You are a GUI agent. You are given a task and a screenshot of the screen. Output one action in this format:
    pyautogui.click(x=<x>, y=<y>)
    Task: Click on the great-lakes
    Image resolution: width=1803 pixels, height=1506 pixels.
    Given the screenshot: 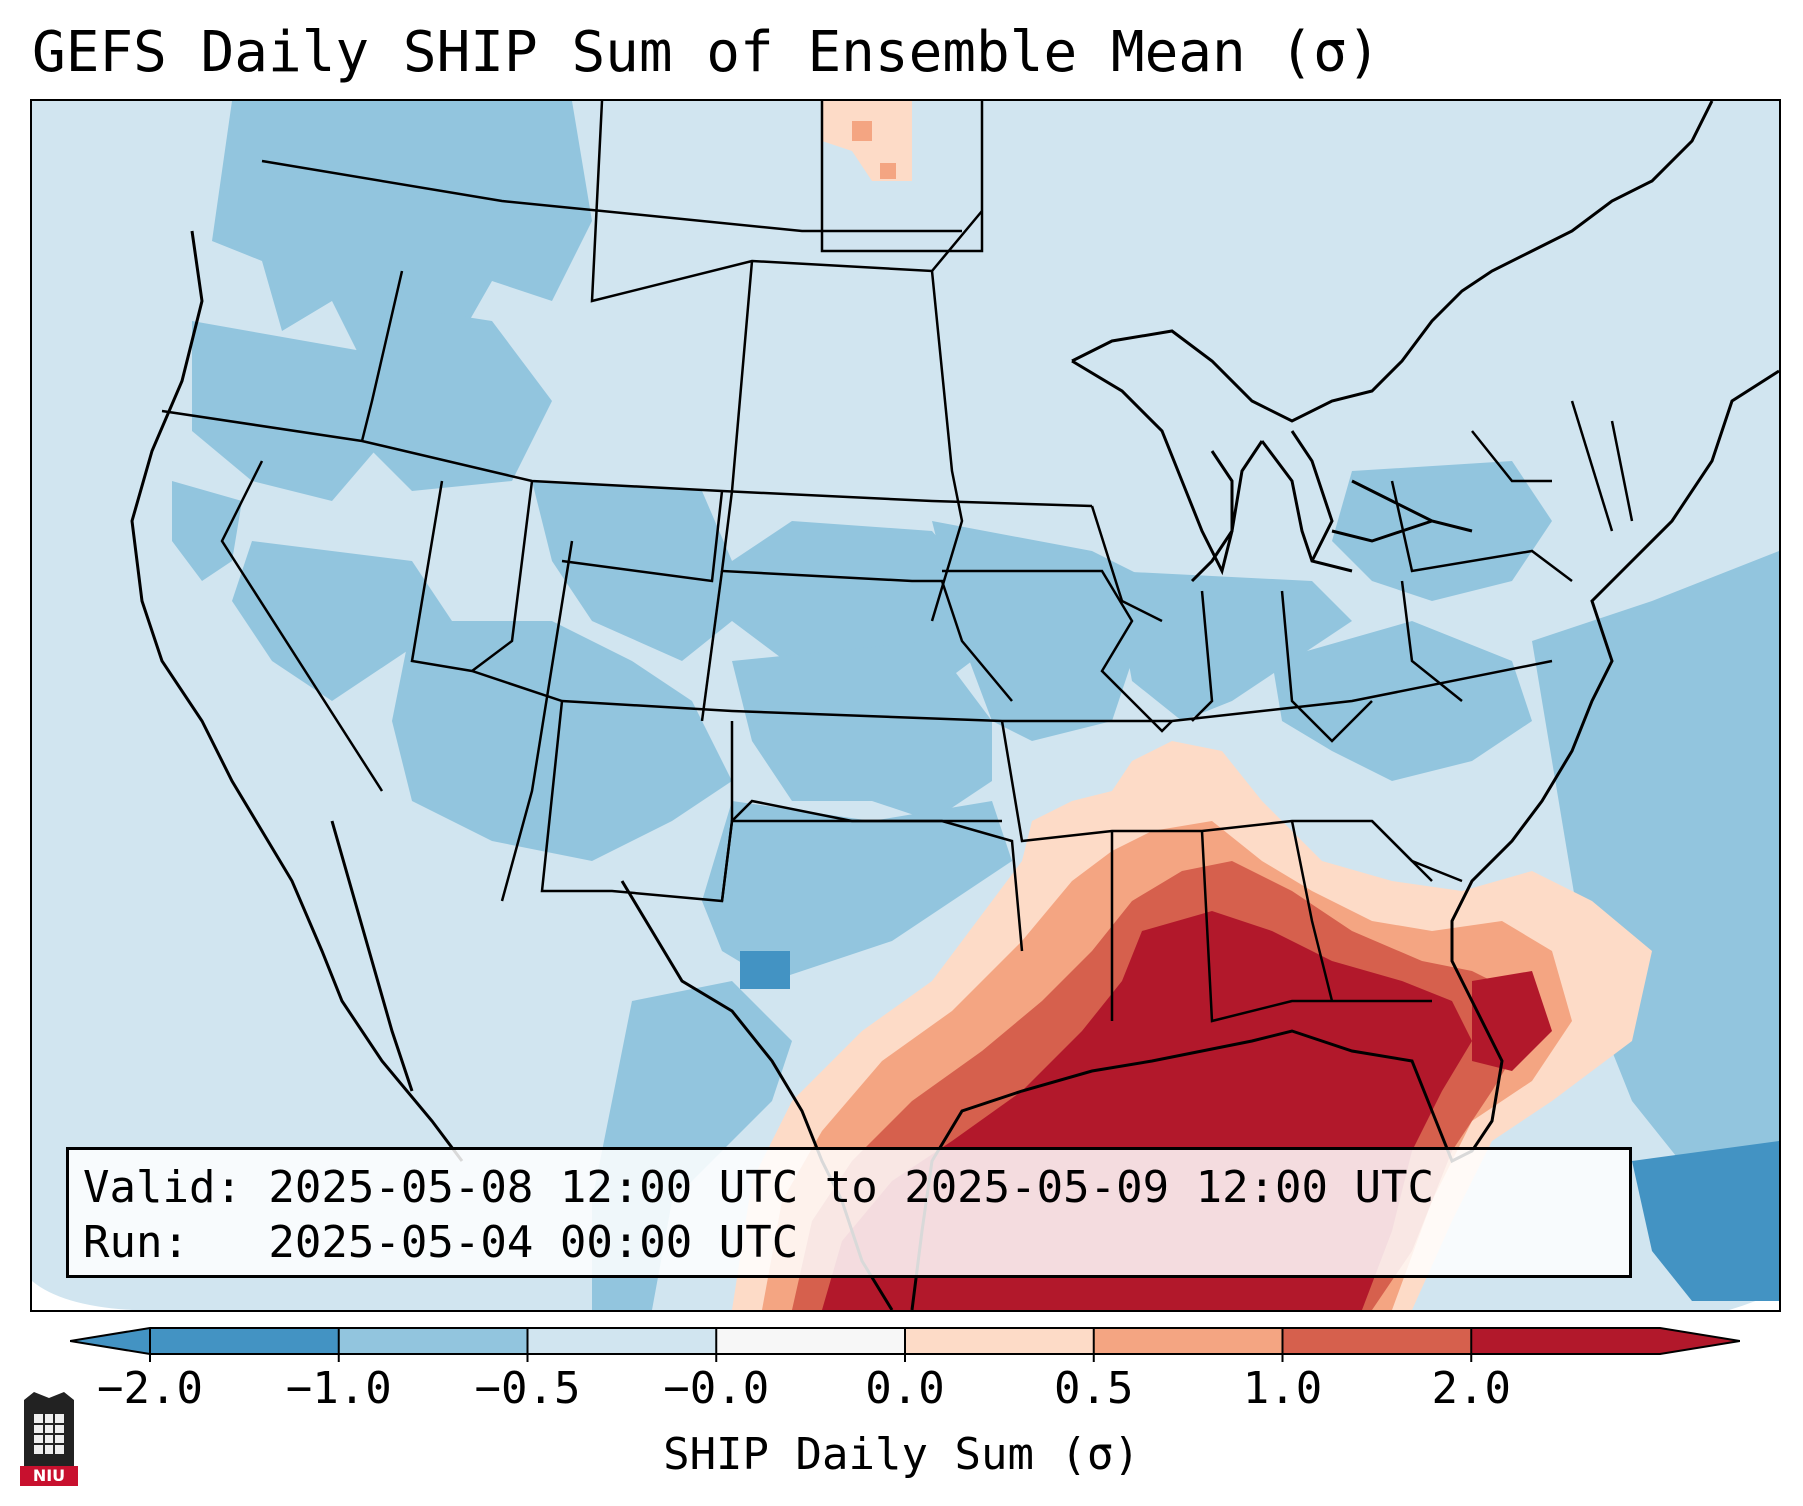 What is the action you would take?
    pyautogui.click(x=1252, y=467)
    